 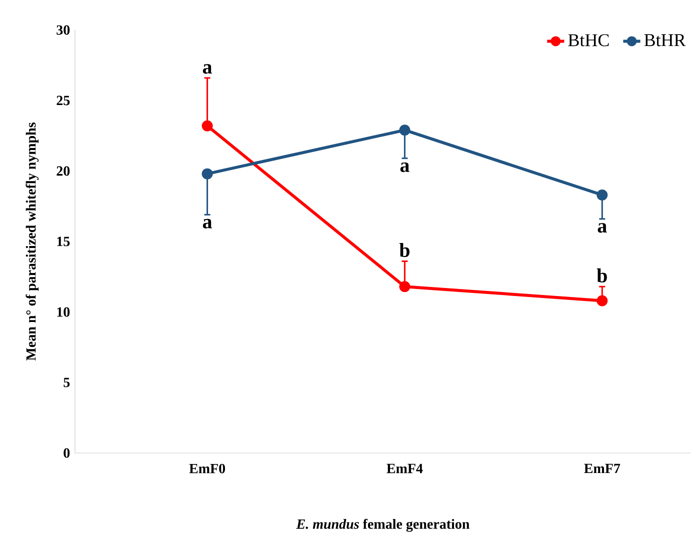 What do you see at coordinates (32, 241) in the screenshot?
I see `y-axis-title: Mean n° of parasitized whitefly nymphs` at bounding box center [32, 241].